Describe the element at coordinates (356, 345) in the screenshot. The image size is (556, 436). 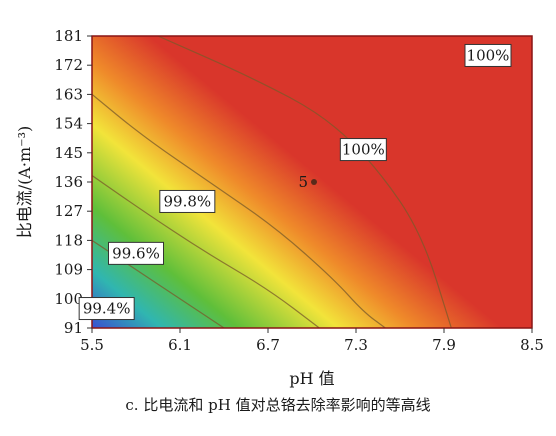
I see `x-tick-label: 7.3` at that location.